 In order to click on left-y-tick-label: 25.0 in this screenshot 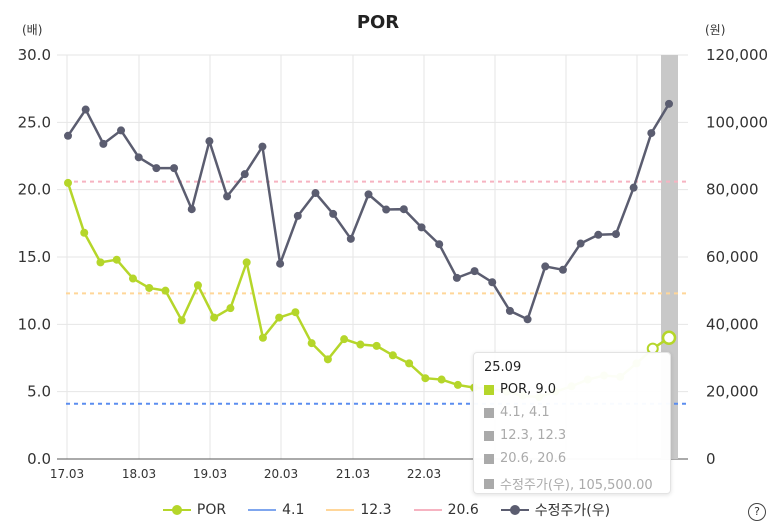, I will do `click(34, 122)`.